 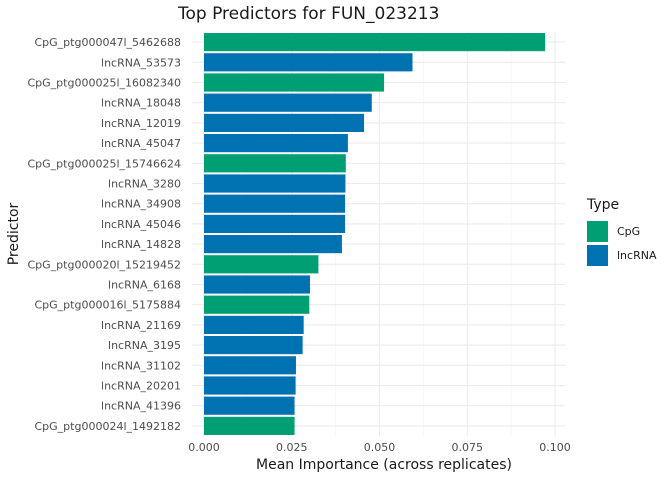 What do you see at coordinates (141, 386) in the screenshot?
I see `y-tick-label: lncRNA_20201` at bounding box center [141, 386].